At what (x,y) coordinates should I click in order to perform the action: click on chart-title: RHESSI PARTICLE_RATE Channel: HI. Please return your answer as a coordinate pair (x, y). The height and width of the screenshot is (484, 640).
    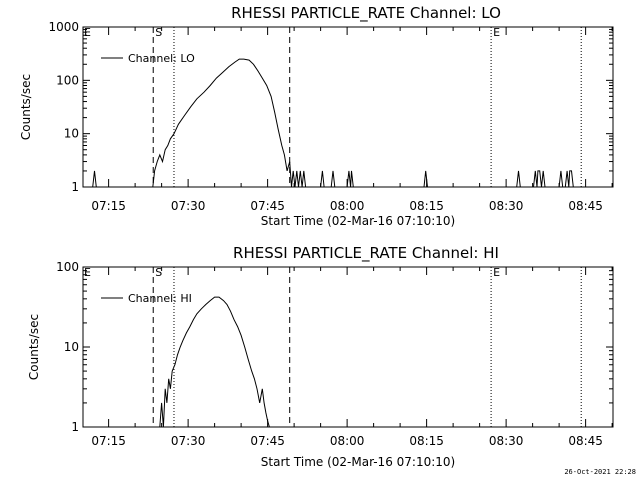
    Looking at the image, I should click on (366, 253).